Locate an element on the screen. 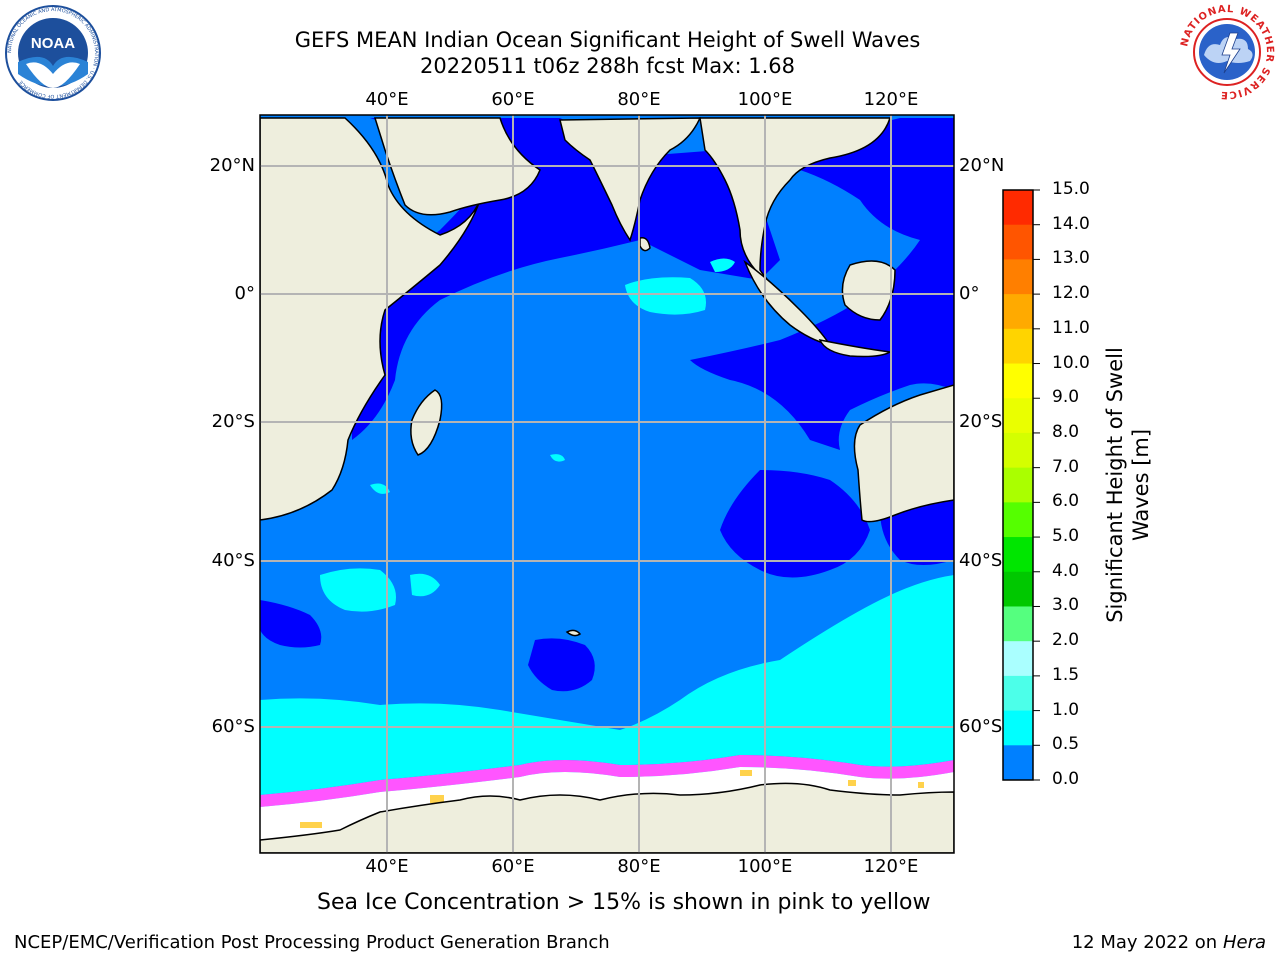  colorbar-tick-label: 12.0 is located at coordinates (1071, 293).